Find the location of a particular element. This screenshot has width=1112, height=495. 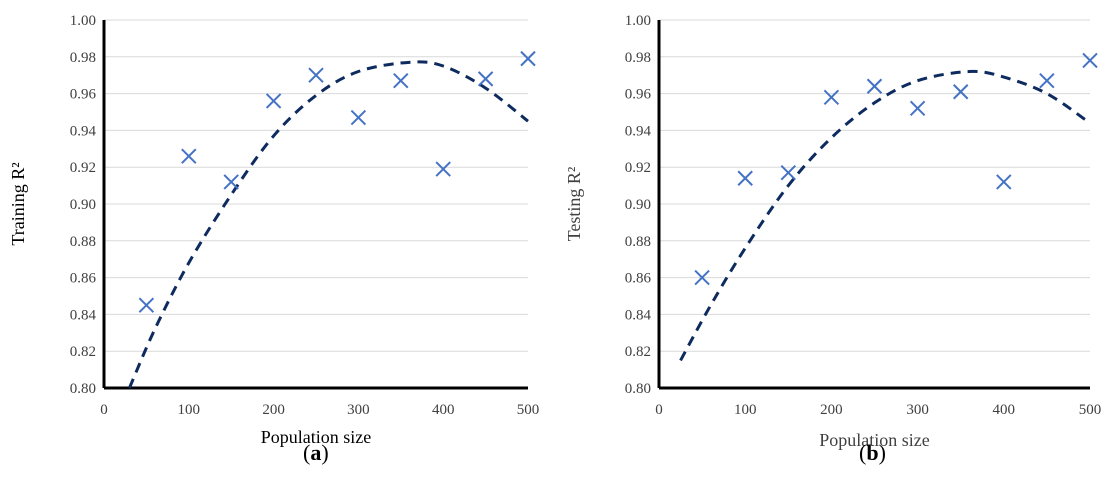

panel-a-x-tick-label: 200 is located at coordinates (273, 410).